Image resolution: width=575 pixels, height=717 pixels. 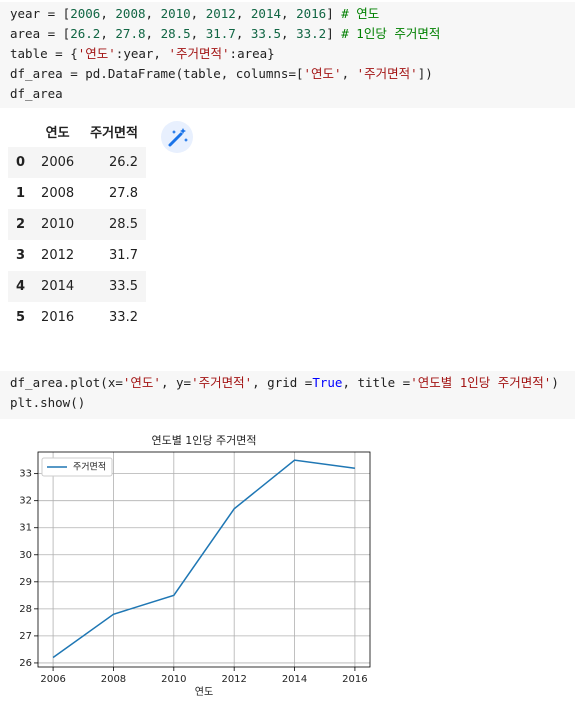 I want to click on table-row: 1 2008 27.8, so click(x=77, y=193).